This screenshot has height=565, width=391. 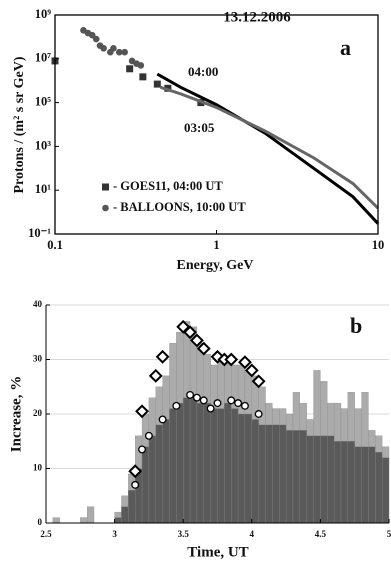 What do you see at coordinates (199, 127) in the screenshot?
I see `annotation: 03:05` at bounding box center [199, 127].